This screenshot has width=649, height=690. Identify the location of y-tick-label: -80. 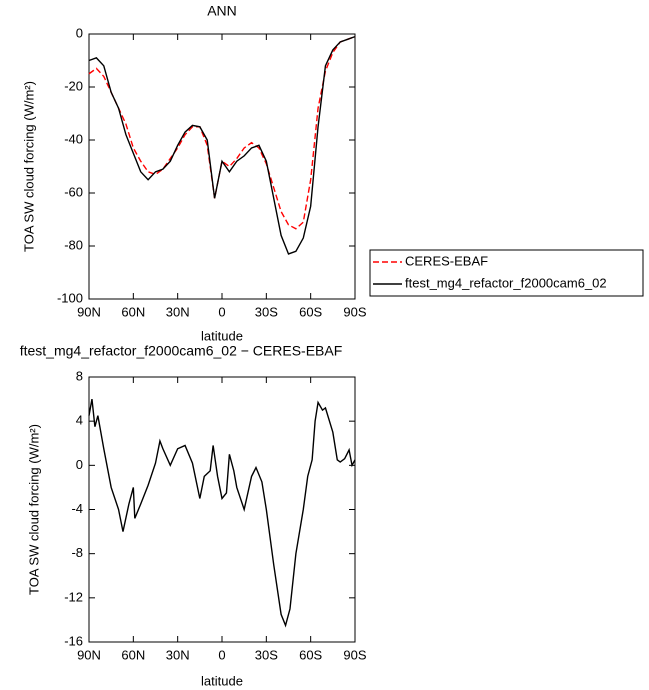
(73, 244).